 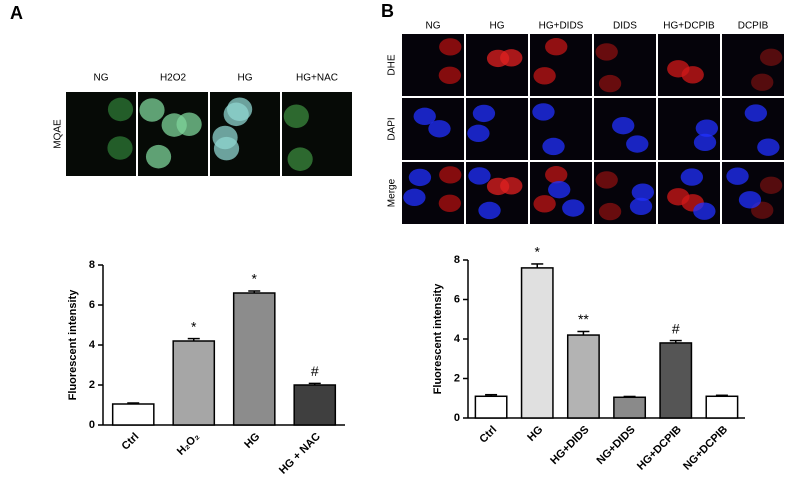 I want to click on image-column-label: HG+DCPIB, so click(x=689, y=26).